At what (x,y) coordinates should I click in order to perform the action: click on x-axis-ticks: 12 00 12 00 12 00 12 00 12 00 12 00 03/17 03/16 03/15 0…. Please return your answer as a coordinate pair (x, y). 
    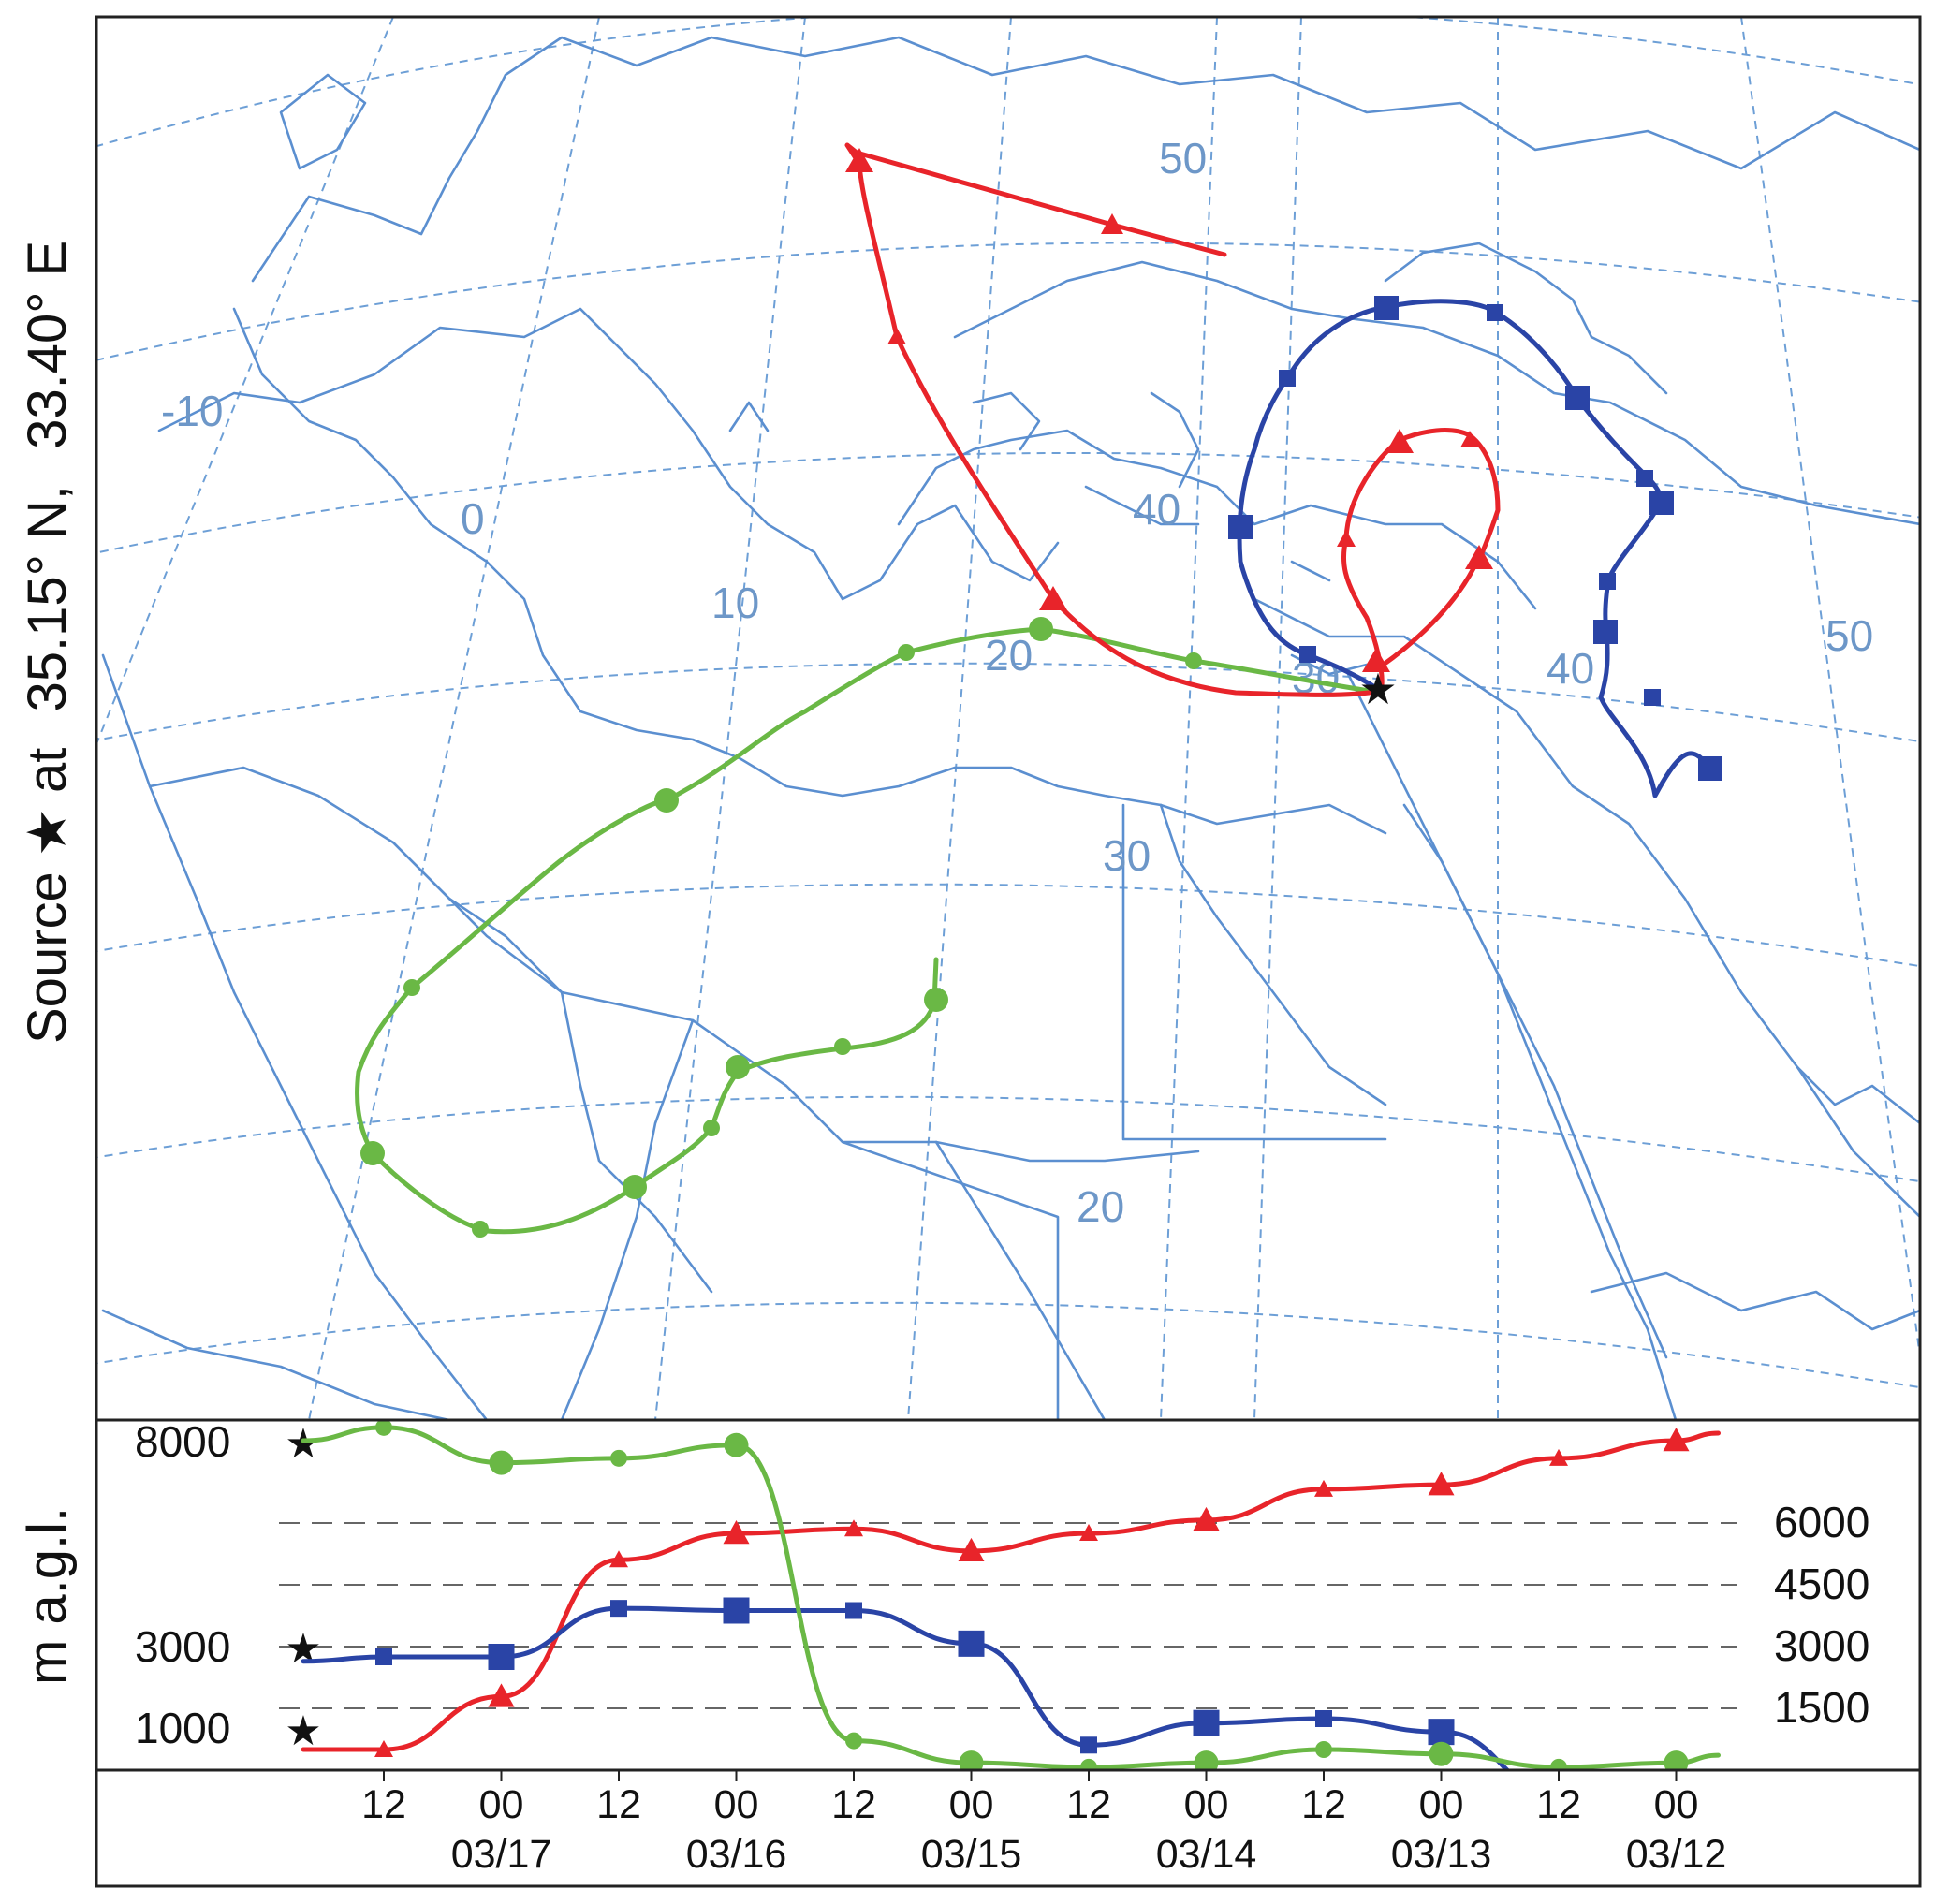
    Looking at the image, I should click on (1043, 1823).